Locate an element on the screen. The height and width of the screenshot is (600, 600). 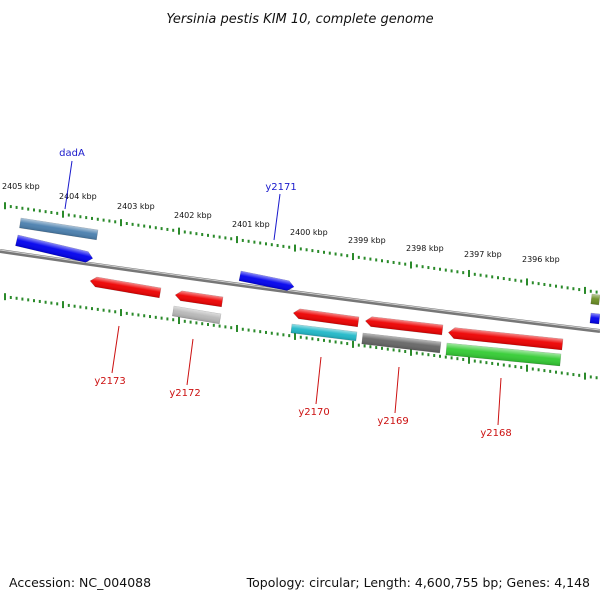
tick-label: 2396 kbp is located at coordinates (541, 259).